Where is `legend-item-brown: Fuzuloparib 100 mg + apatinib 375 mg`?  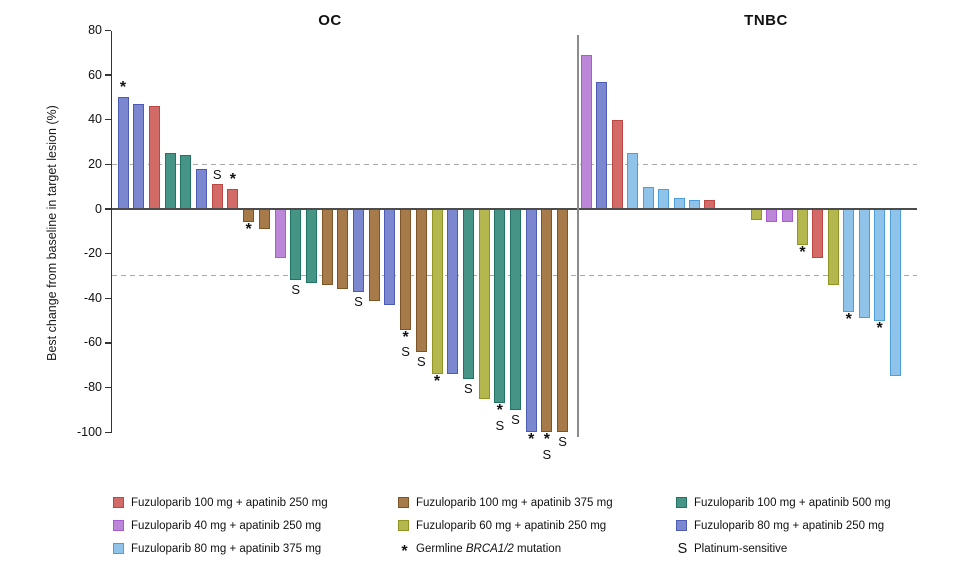 legend-item-brown: Fuzuloparib 100 mg + apatinib 375 mg is located at coordinates (505, 502).